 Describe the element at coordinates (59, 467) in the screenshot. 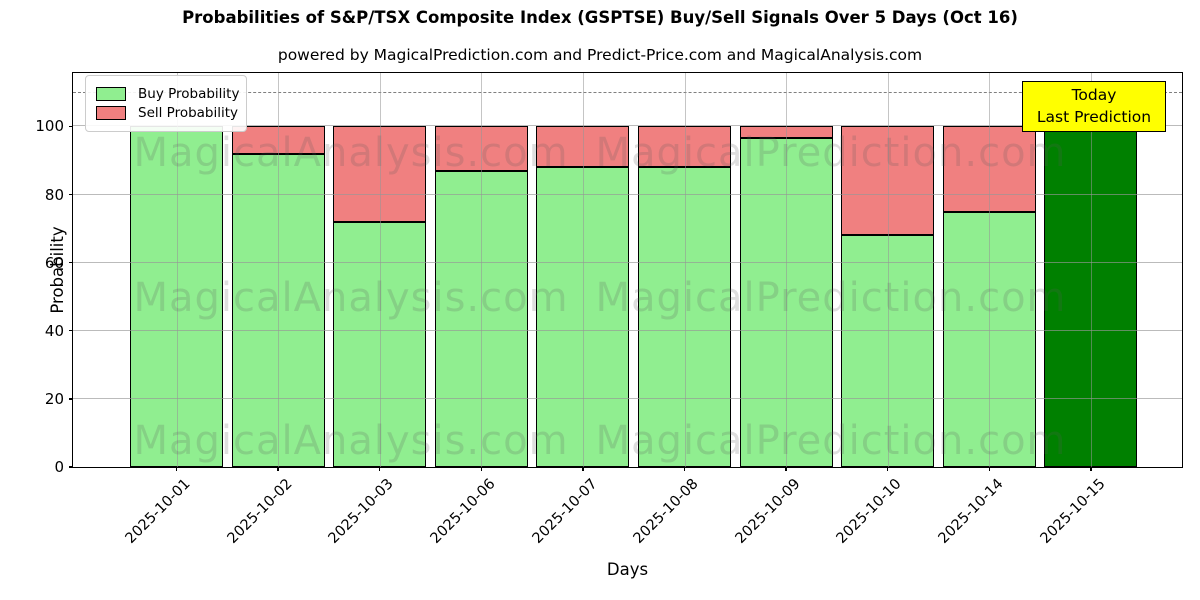

I see `y-tick-label: 0` at that location.